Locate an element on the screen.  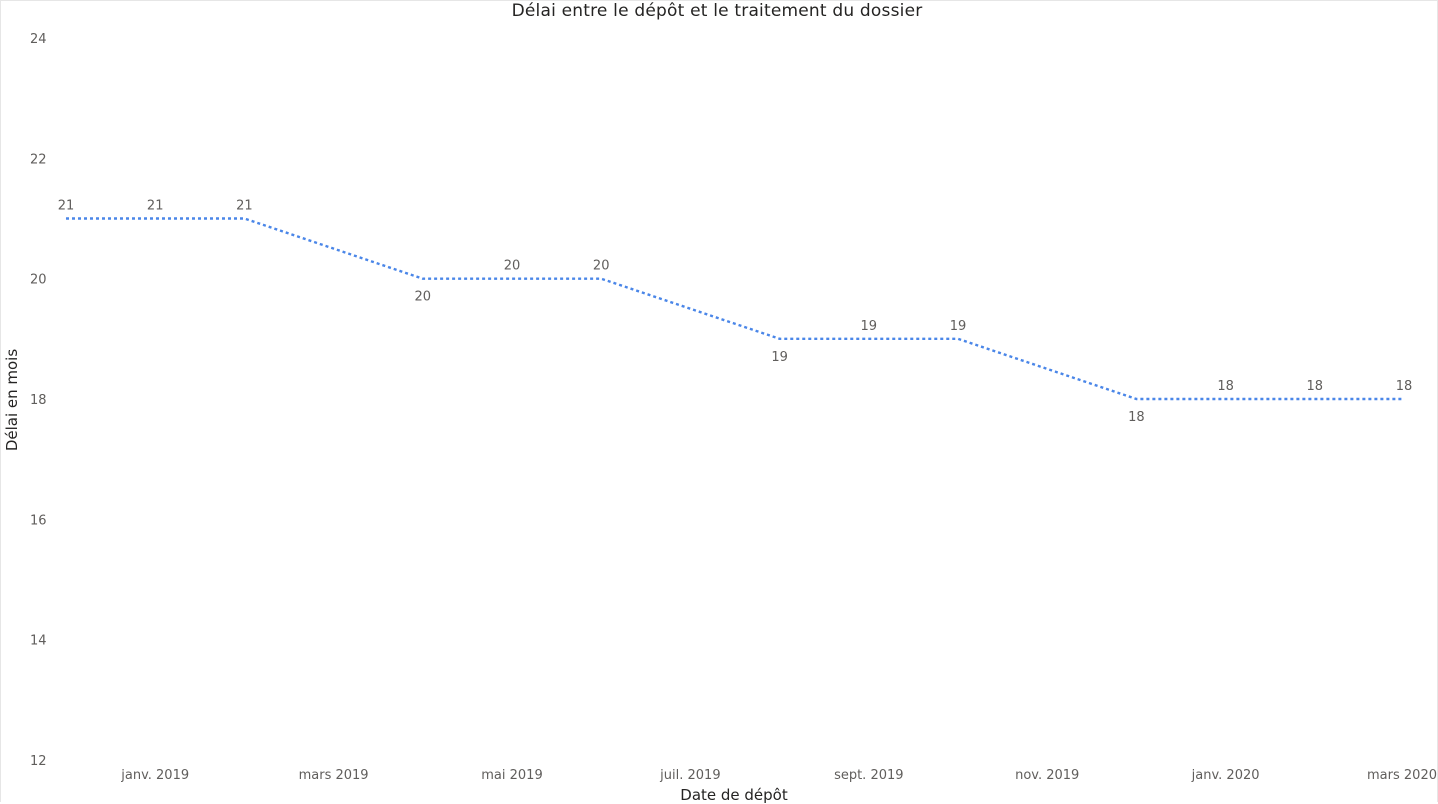
x-tick-label: mars 2019 is located at coordinates (334, 775).